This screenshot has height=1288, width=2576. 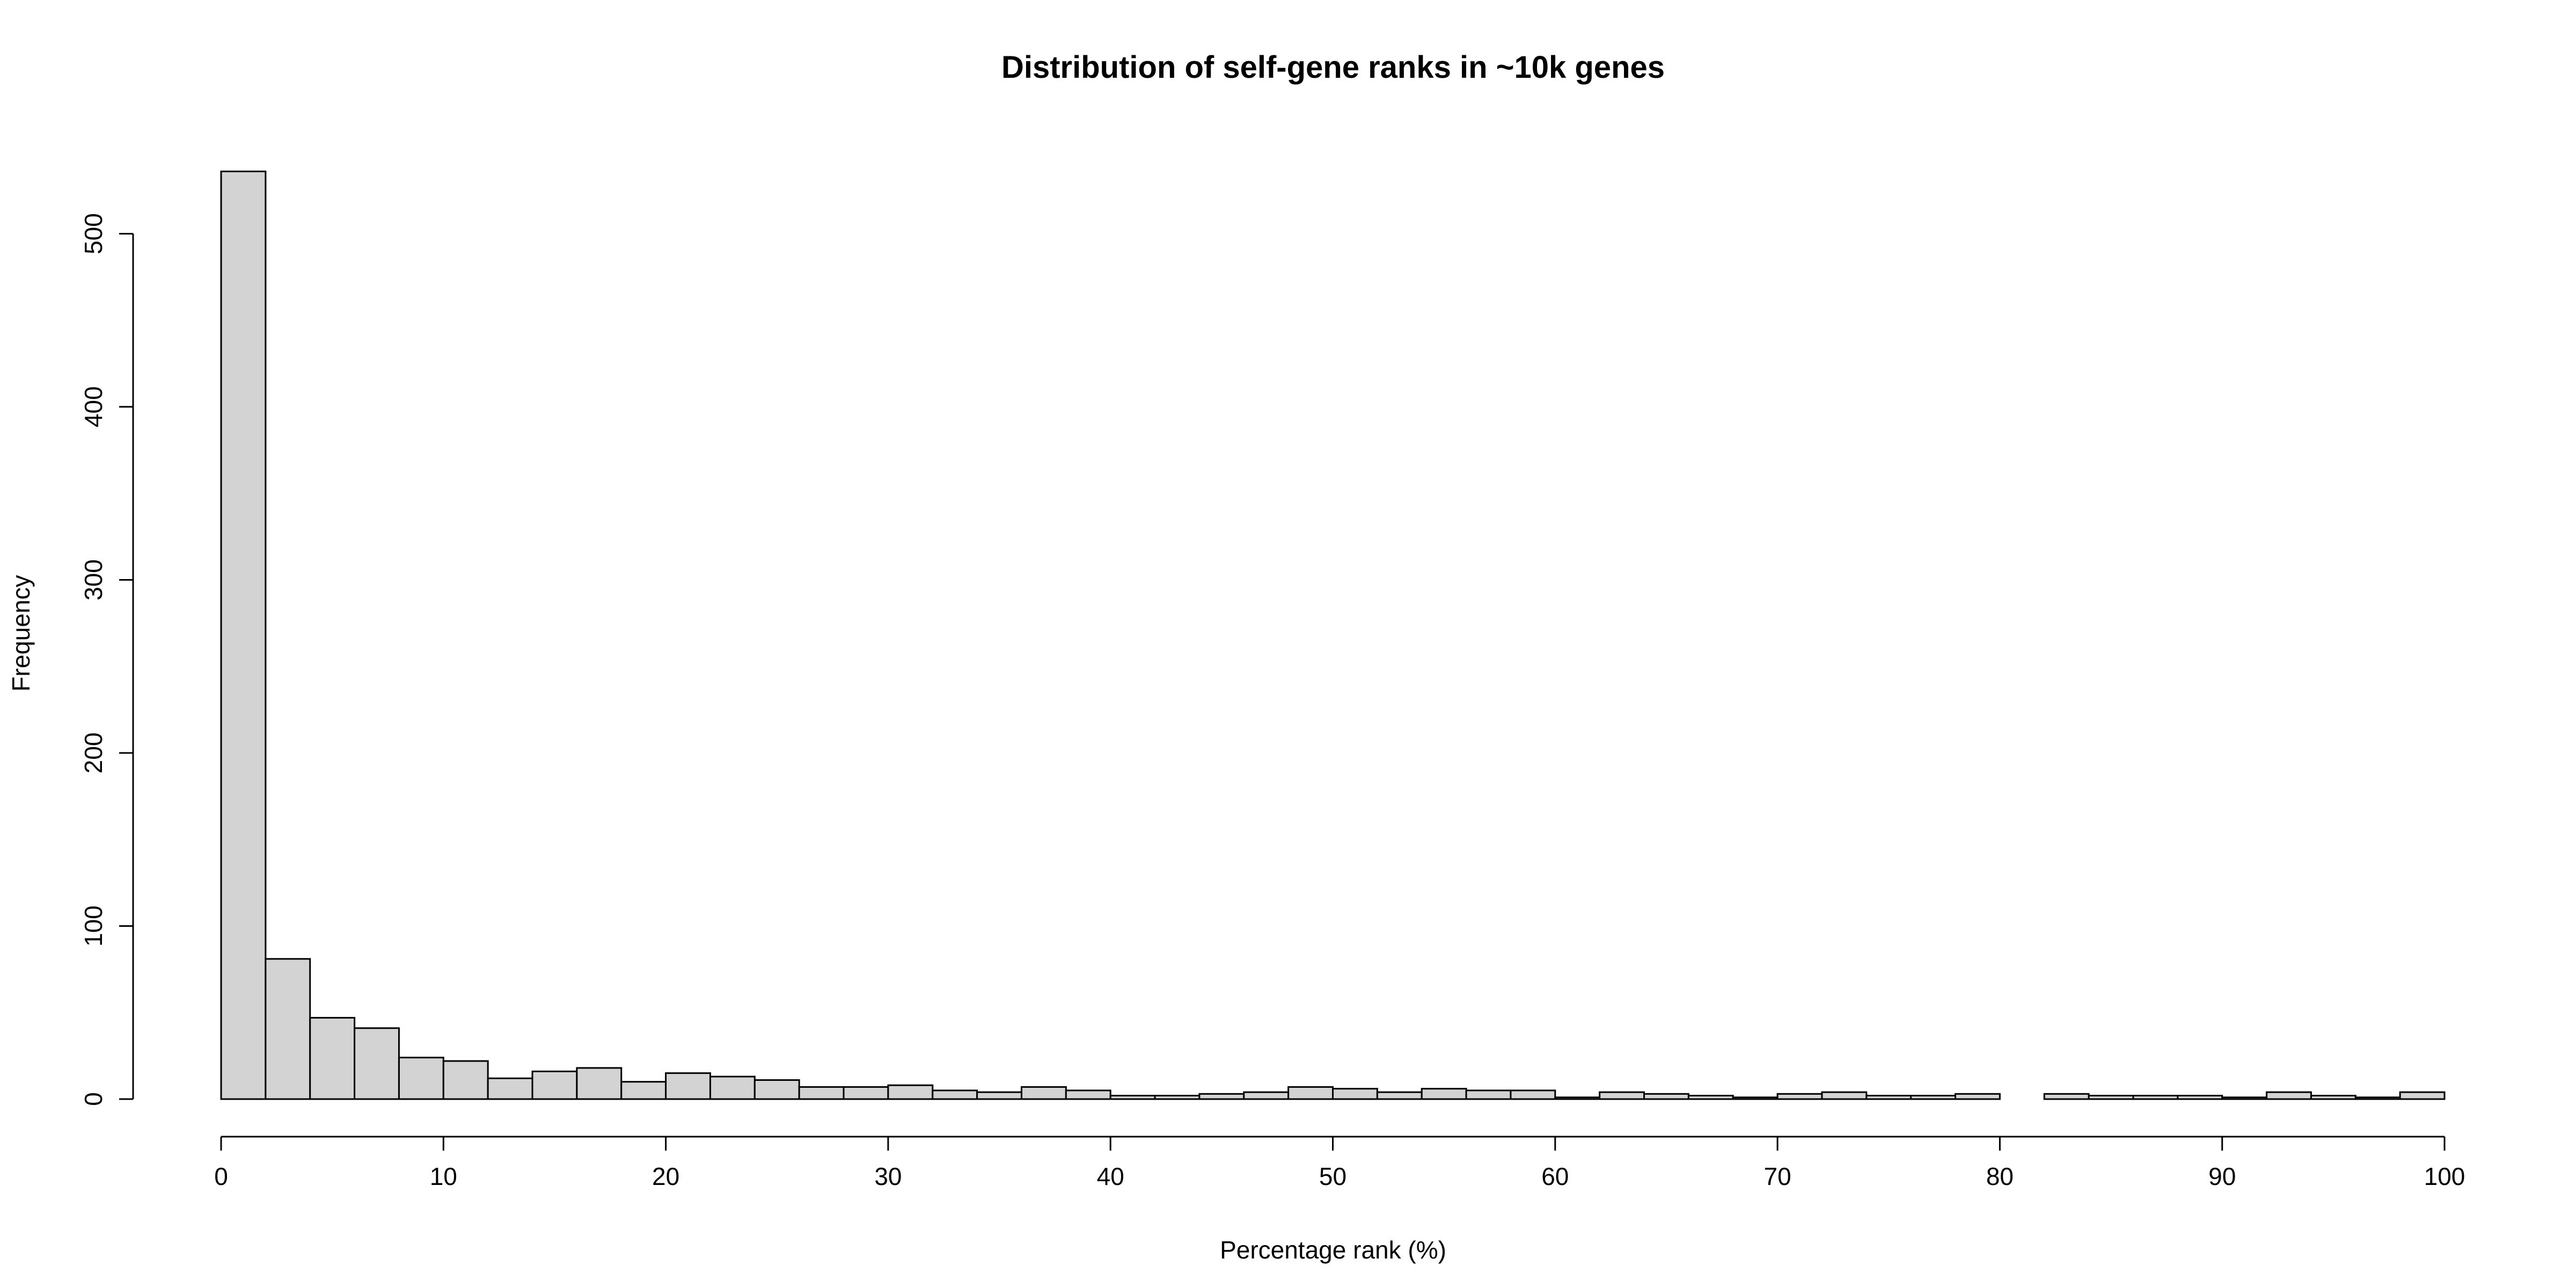 I want to click on y-tick-label: 200, so click(x=93, y=753).